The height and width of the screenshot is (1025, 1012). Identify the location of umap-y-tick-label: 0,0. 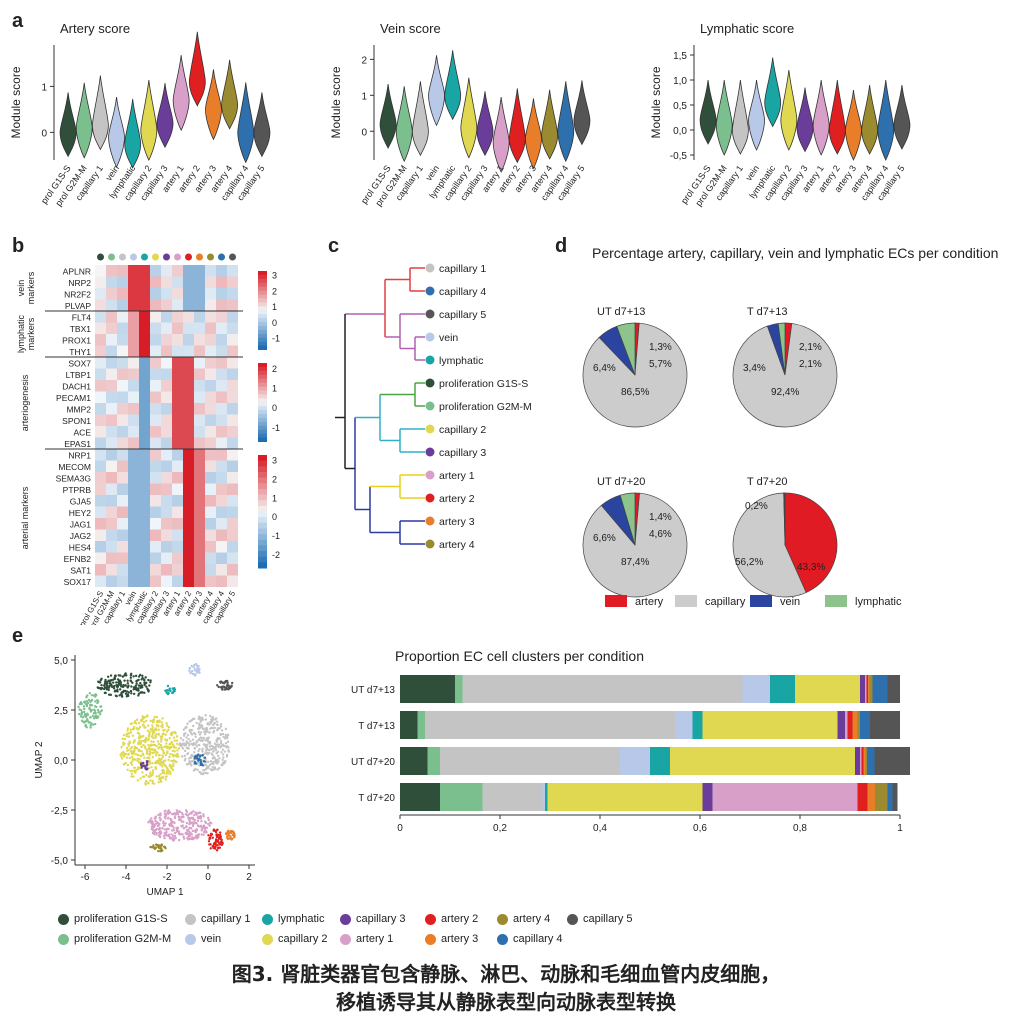
(61, 761).